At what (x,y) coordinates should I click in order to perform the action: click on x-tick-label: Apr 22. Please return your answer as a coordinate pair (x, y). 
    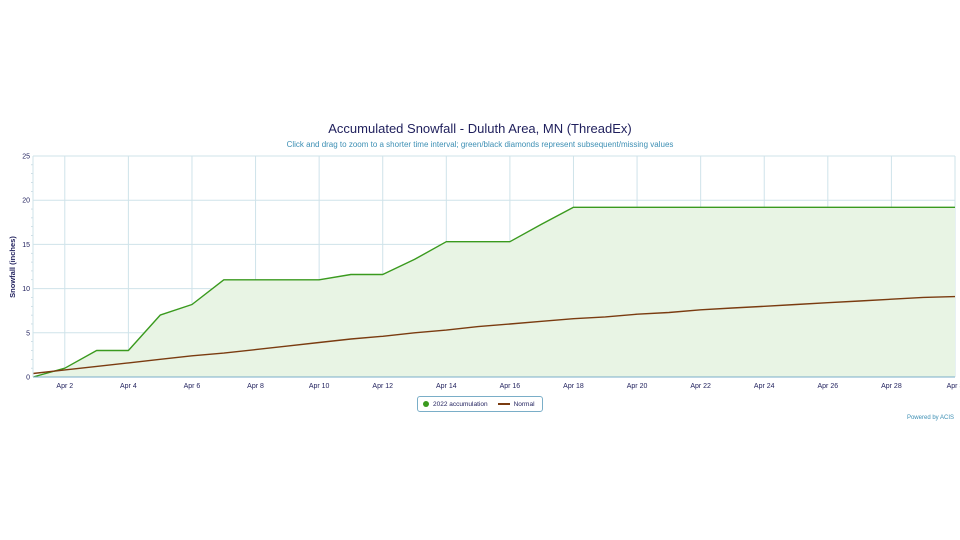
    Looking at the image, I should click on (700, 386).